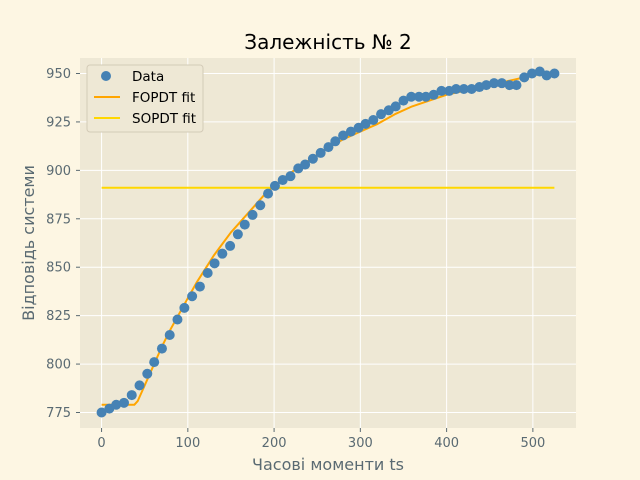 The height and width of the screenshot is (480, 640). What do you see at coordinates (58, 268) in the screenshot?
I see `y-tick-label: 850` at bounding box center [58, 268].